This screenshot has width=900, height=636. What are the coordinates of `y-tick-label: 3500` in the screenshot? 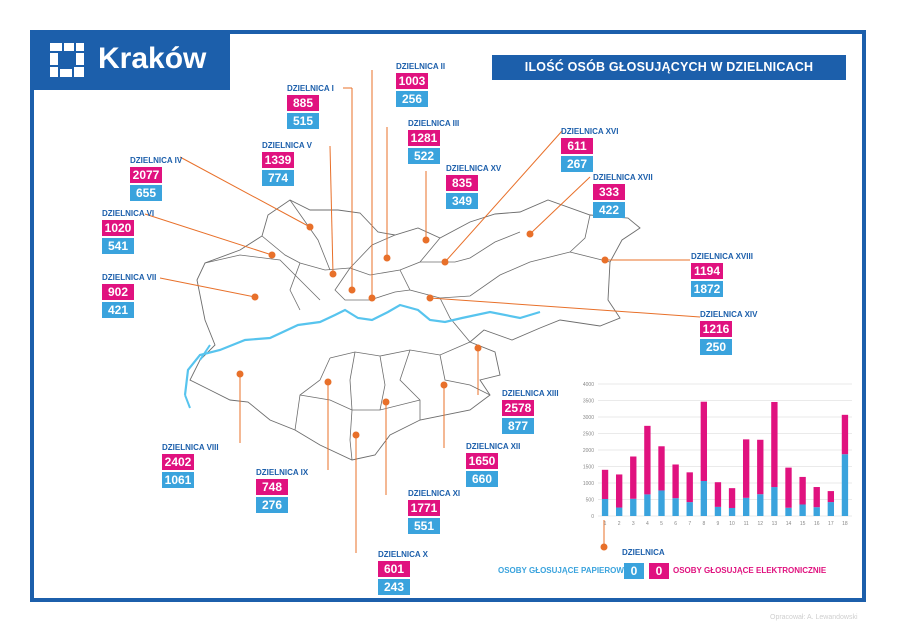 It's located at (588, 402).